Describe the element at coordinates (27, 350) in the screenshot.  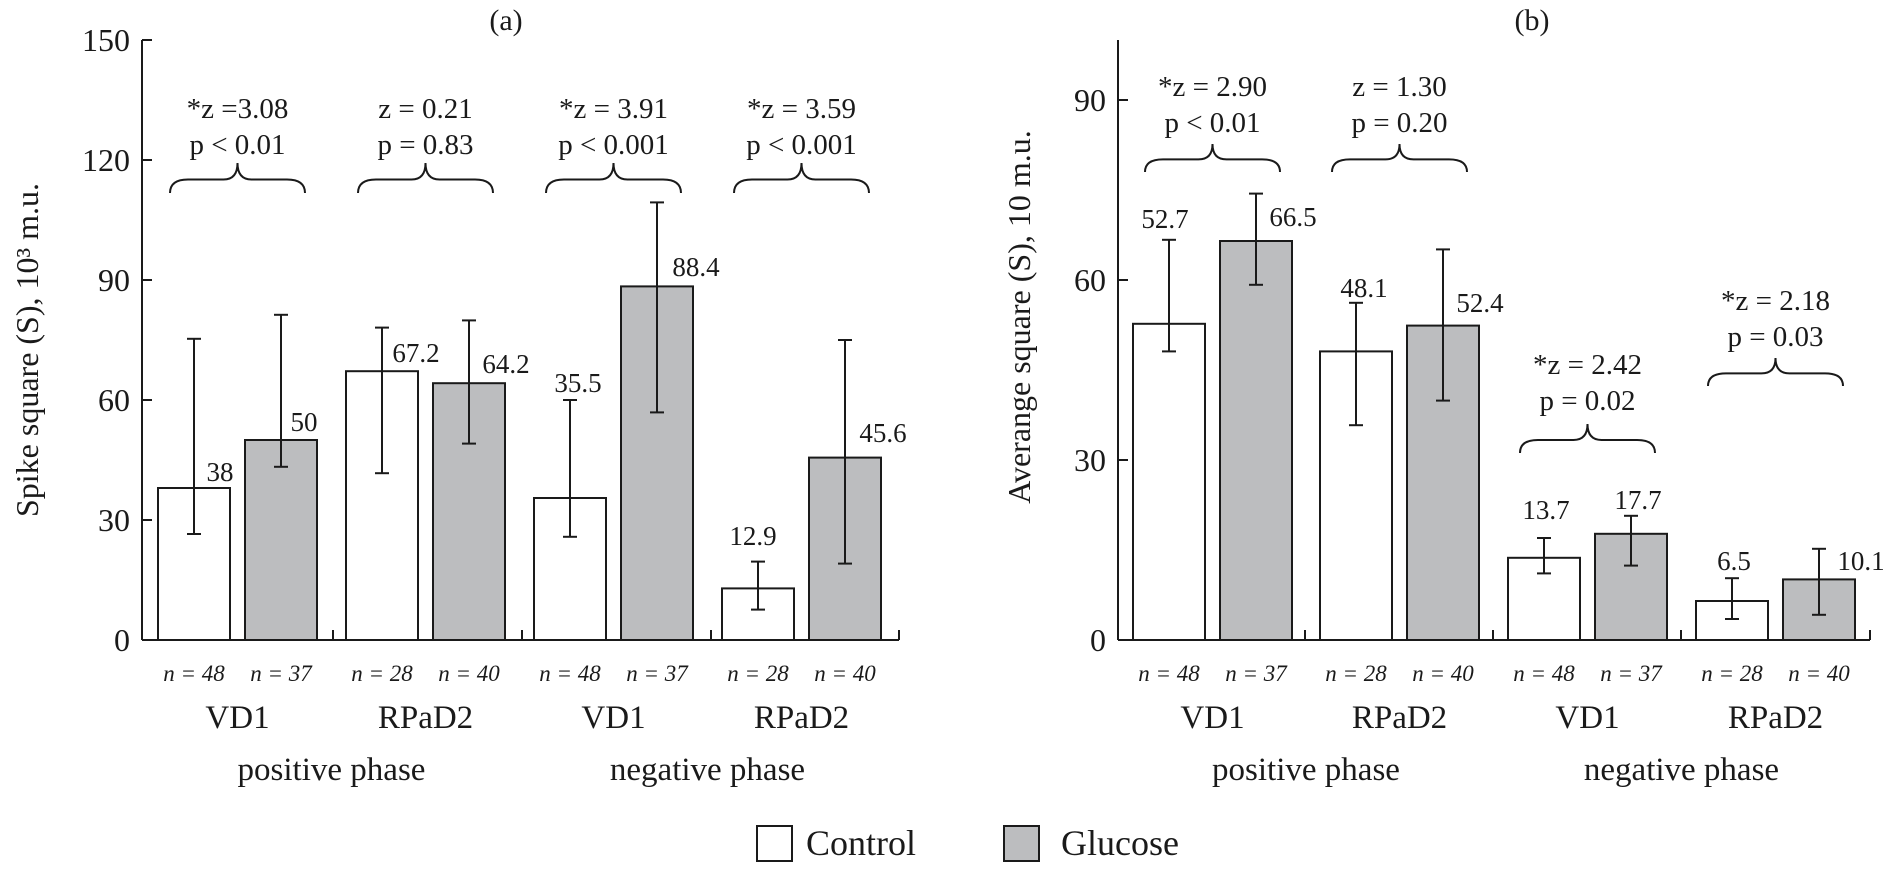
I see `y-axis-label: Spike square (S), 10³ m.u.` at that location.